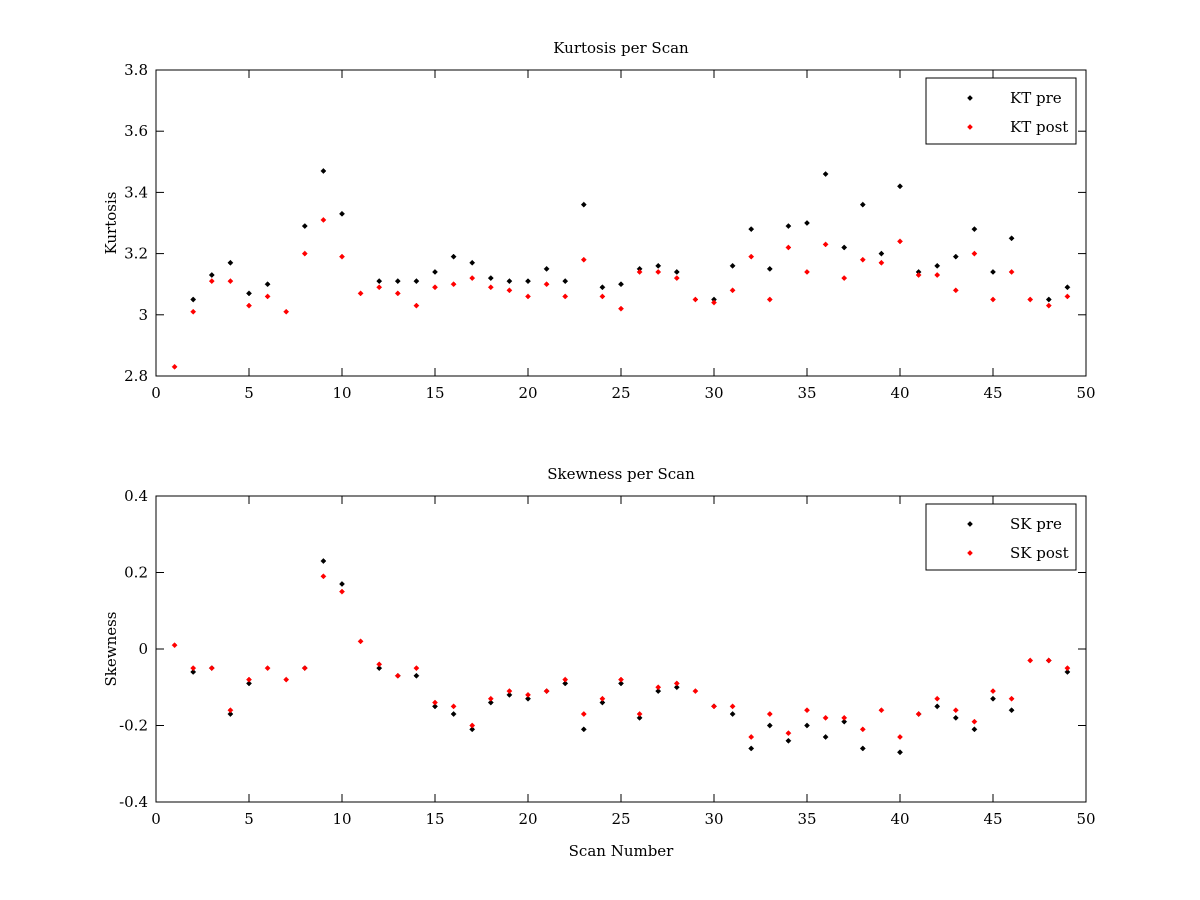 The image size is (1200, 900). I want to click on x-tick-label: 0, so click(156, 393).